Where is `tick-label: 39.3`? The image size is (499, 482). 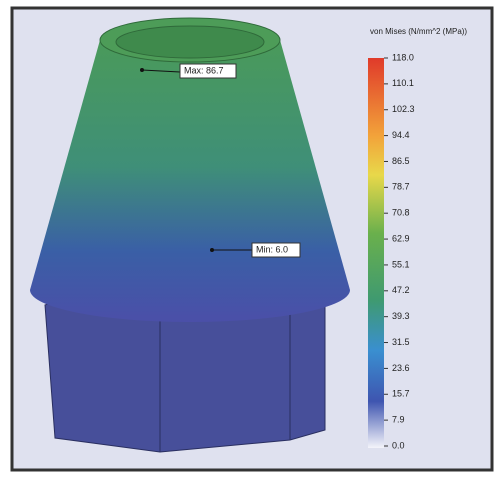
tick-label: 39.3 is located at coordinates (401, 316).